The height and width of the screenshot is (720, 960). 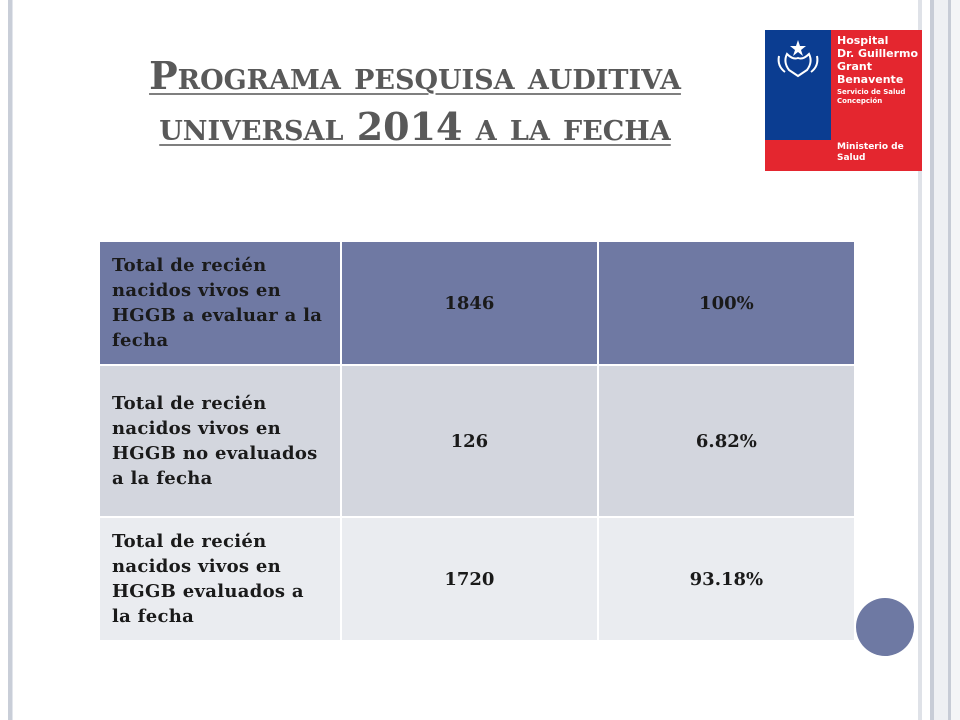 I want to click on row-percent: 6.82%, so click(x=726, y=441).